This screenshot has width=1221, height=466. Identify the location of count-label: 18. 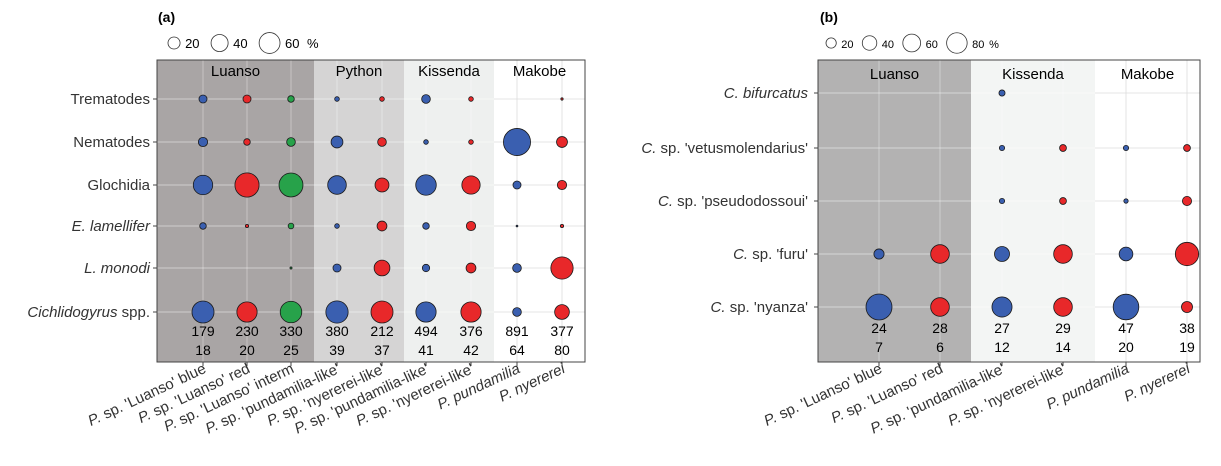
(203, 350).